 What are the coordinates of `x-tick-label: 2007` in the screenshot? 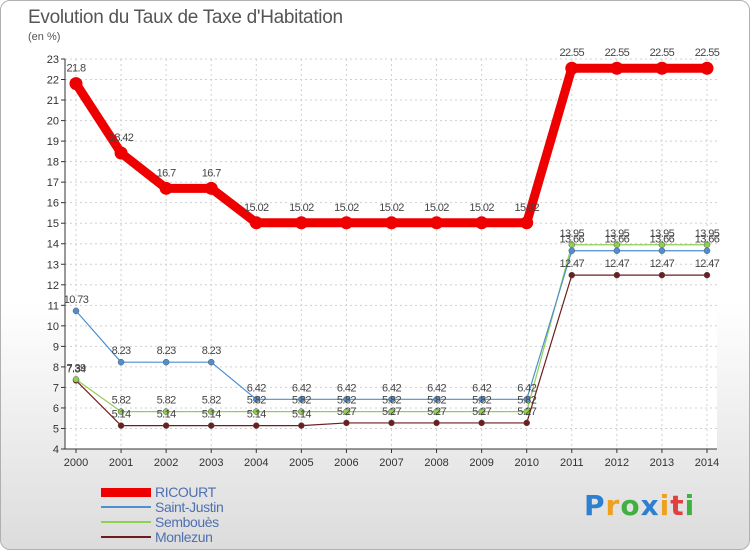 It's located at (391, 463).